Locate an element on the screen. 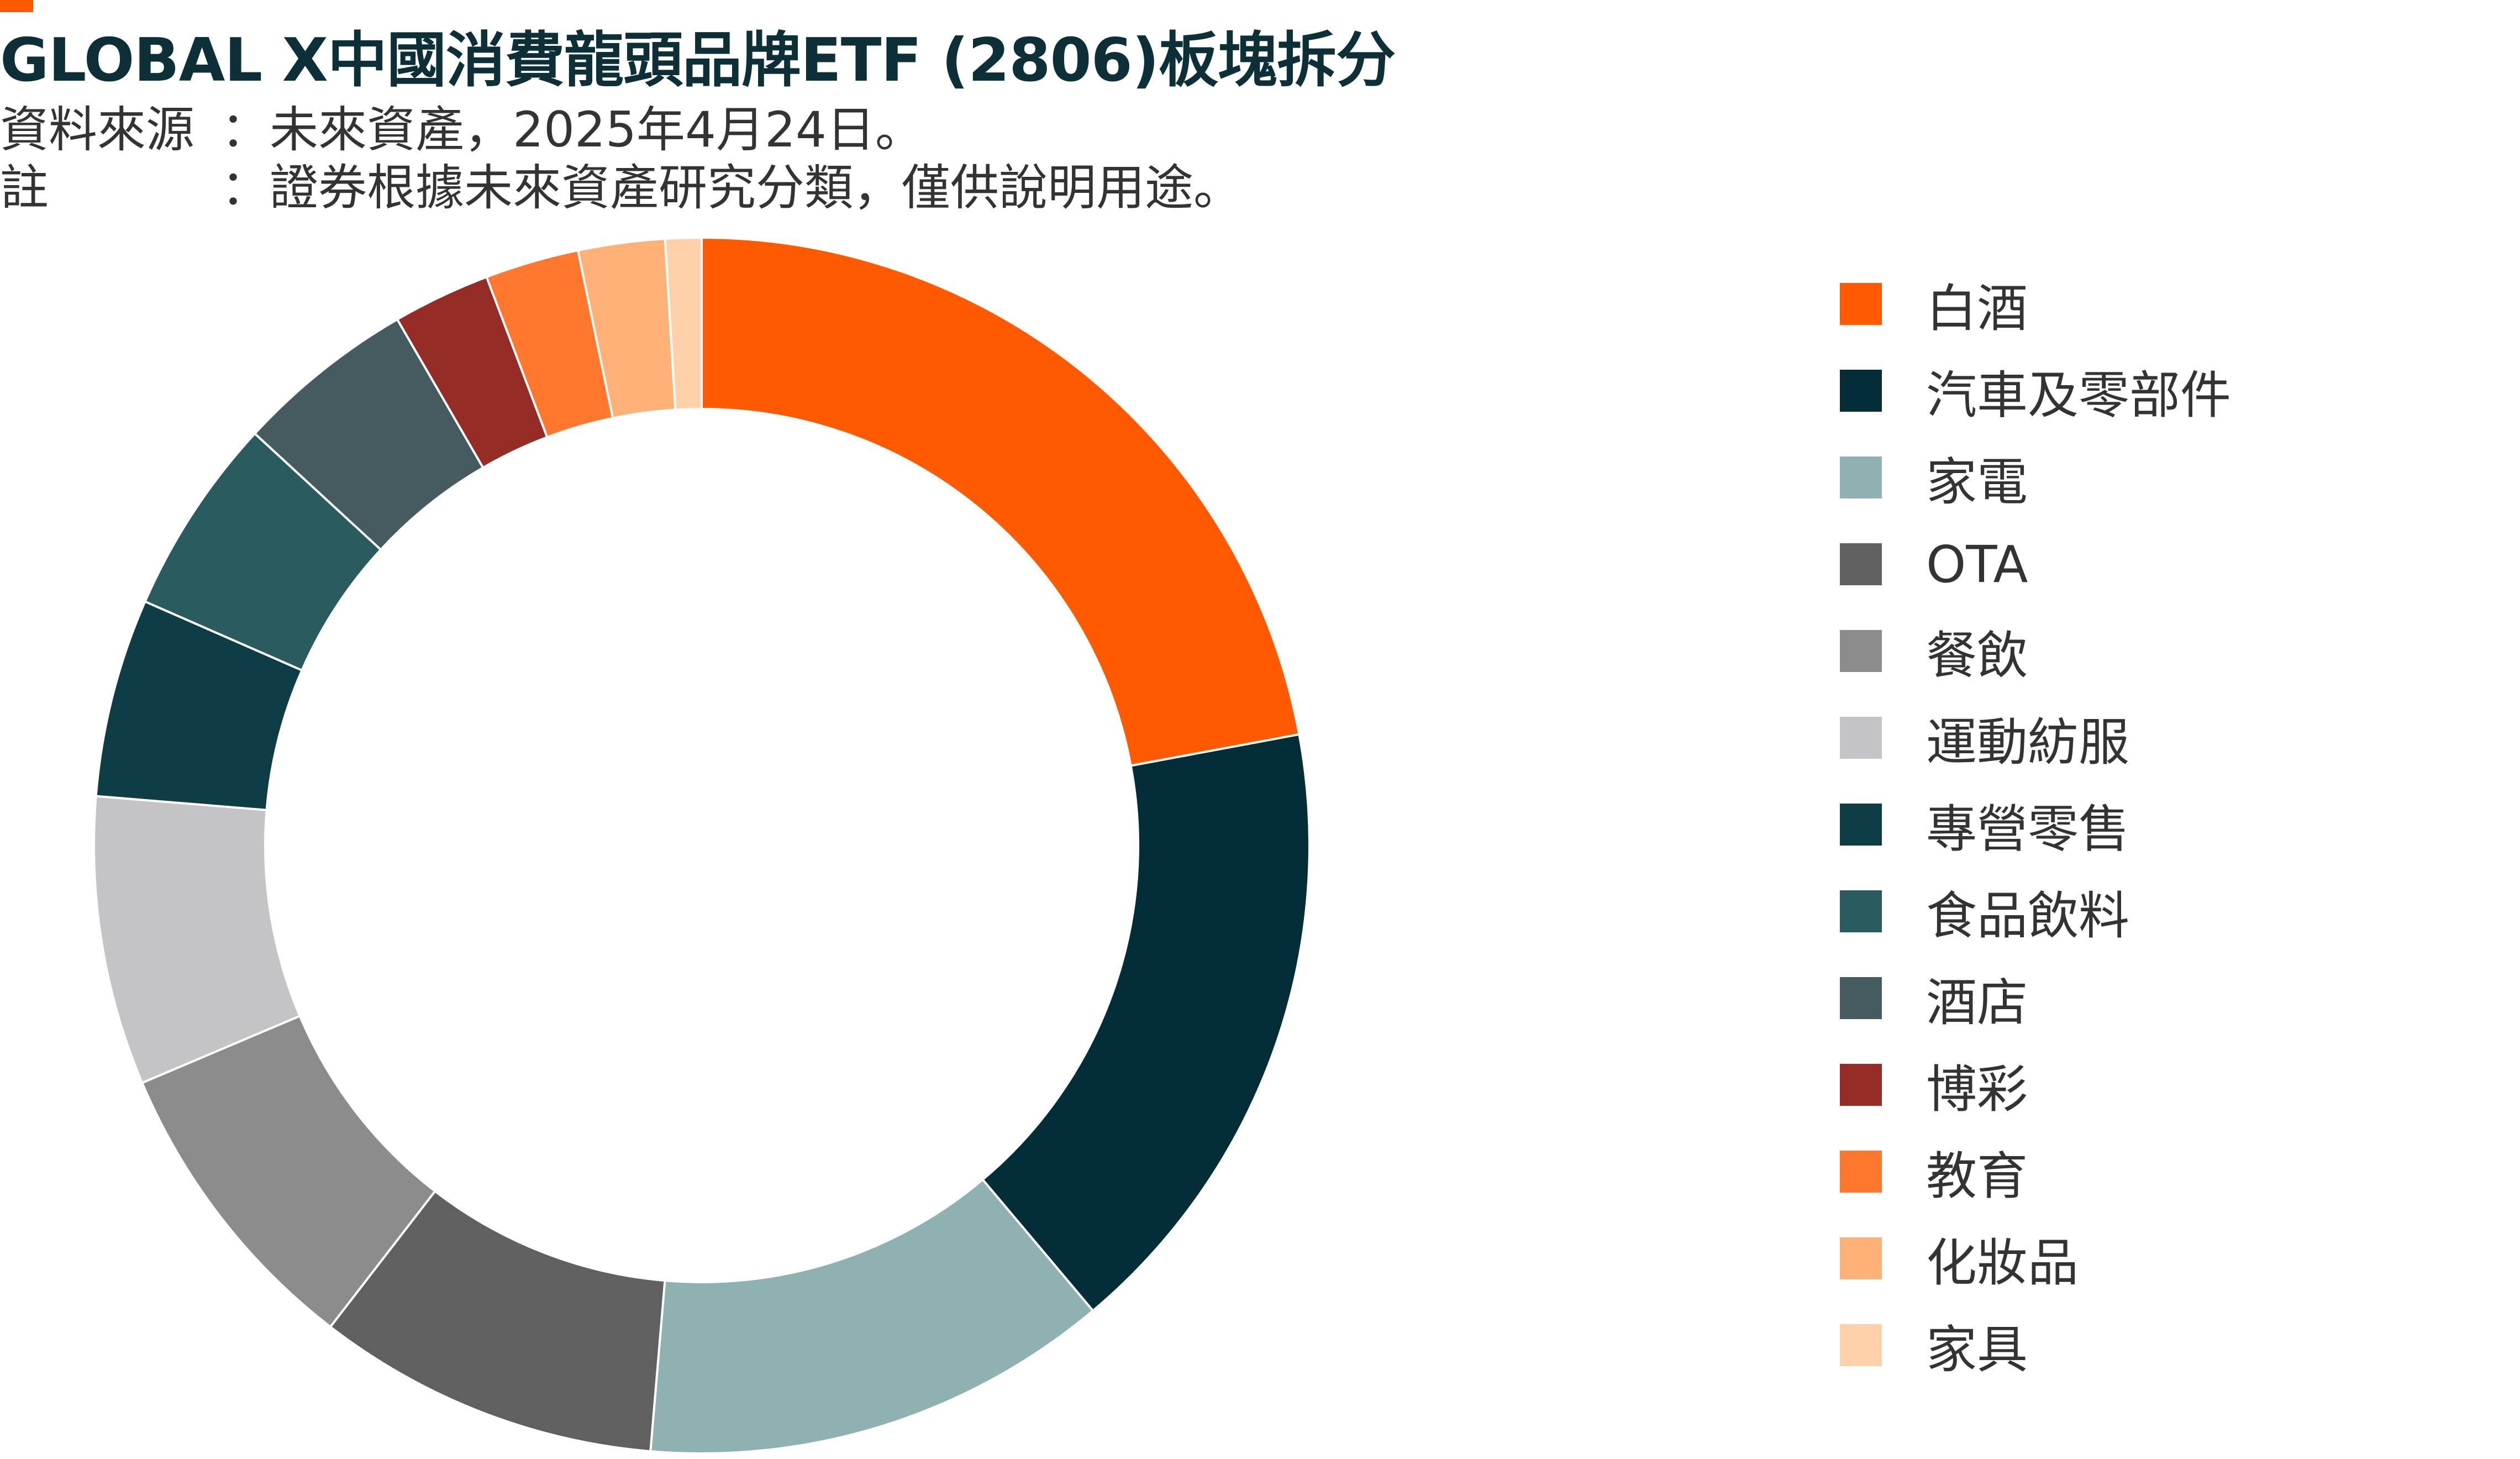  legend-label: 餐飲 is located at coordinates (1977, 655).